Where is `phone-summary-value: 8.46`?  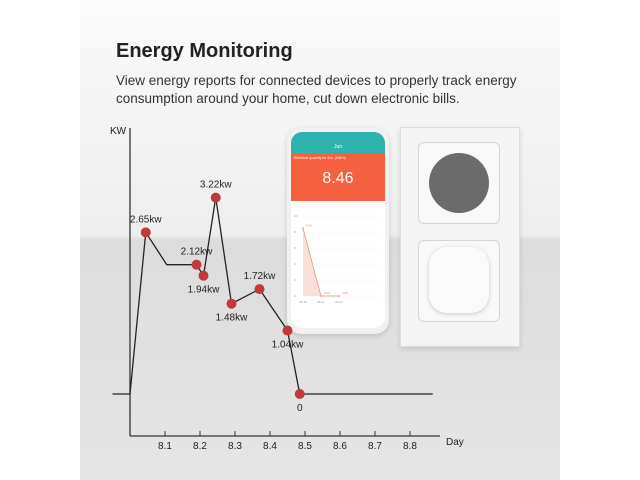
phone-summary-value: 8.46 is located at coordinates (338, 178).